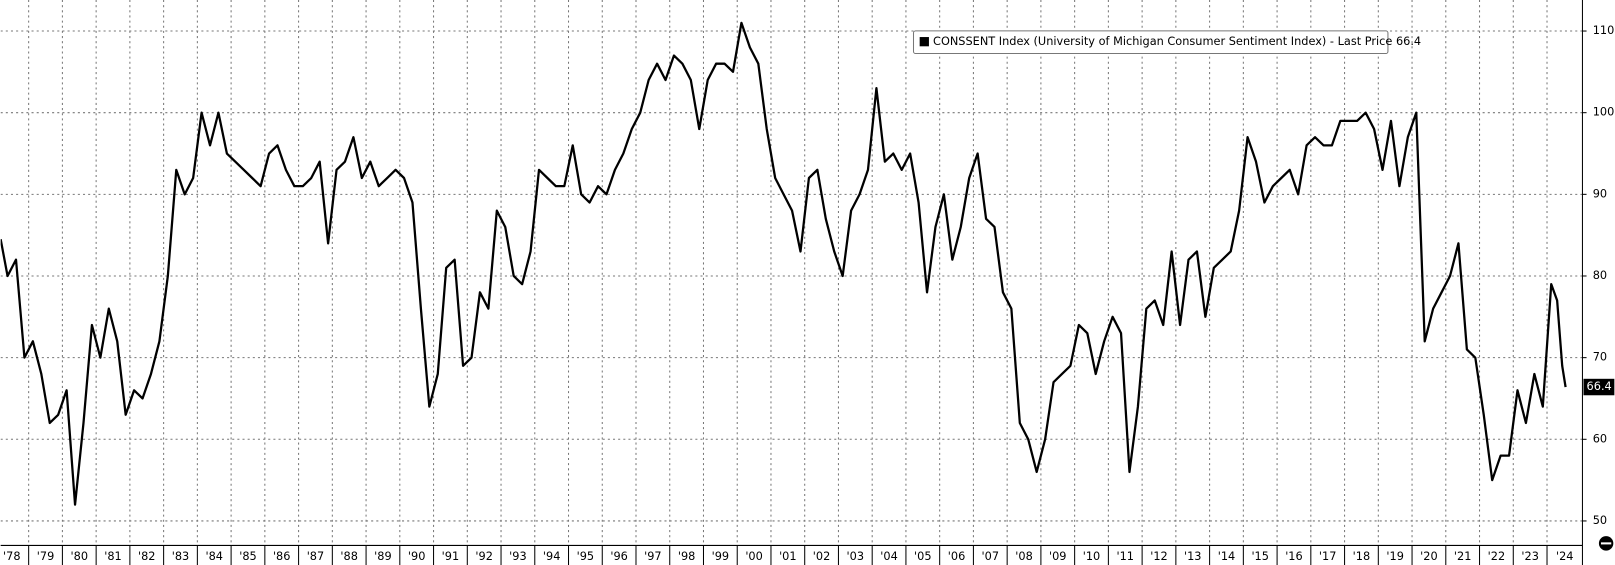  I want to click on y-tick-label: 110, so click(1604, 30).